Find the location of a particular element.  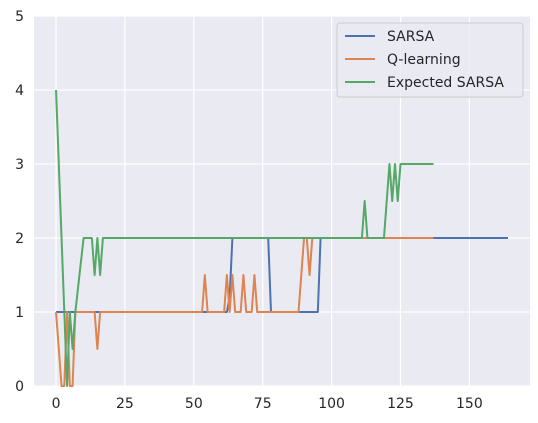

x-tick-label: 0 is located at coordinates (56, 404).